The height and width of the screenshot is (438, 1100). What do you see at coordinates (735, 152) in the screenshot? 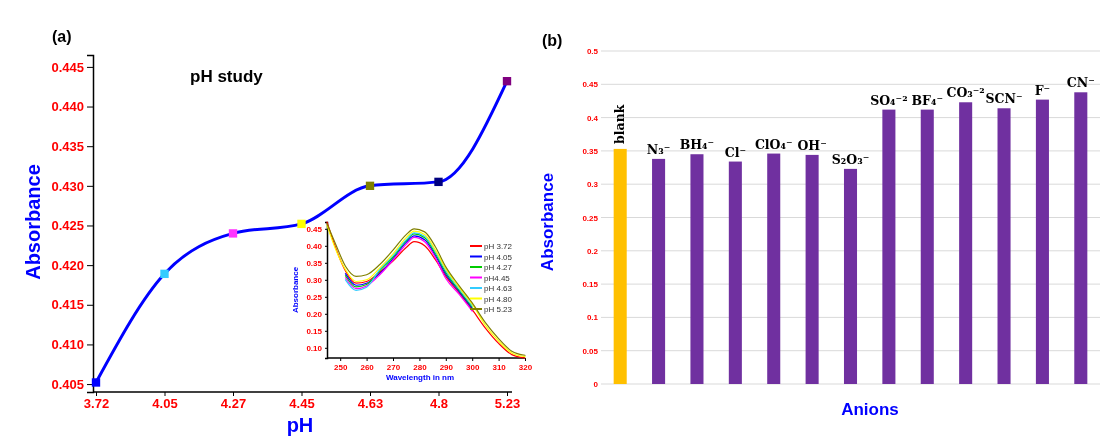
I see `x-tick-label: Cl⁻` at bounding box center [735, 152].